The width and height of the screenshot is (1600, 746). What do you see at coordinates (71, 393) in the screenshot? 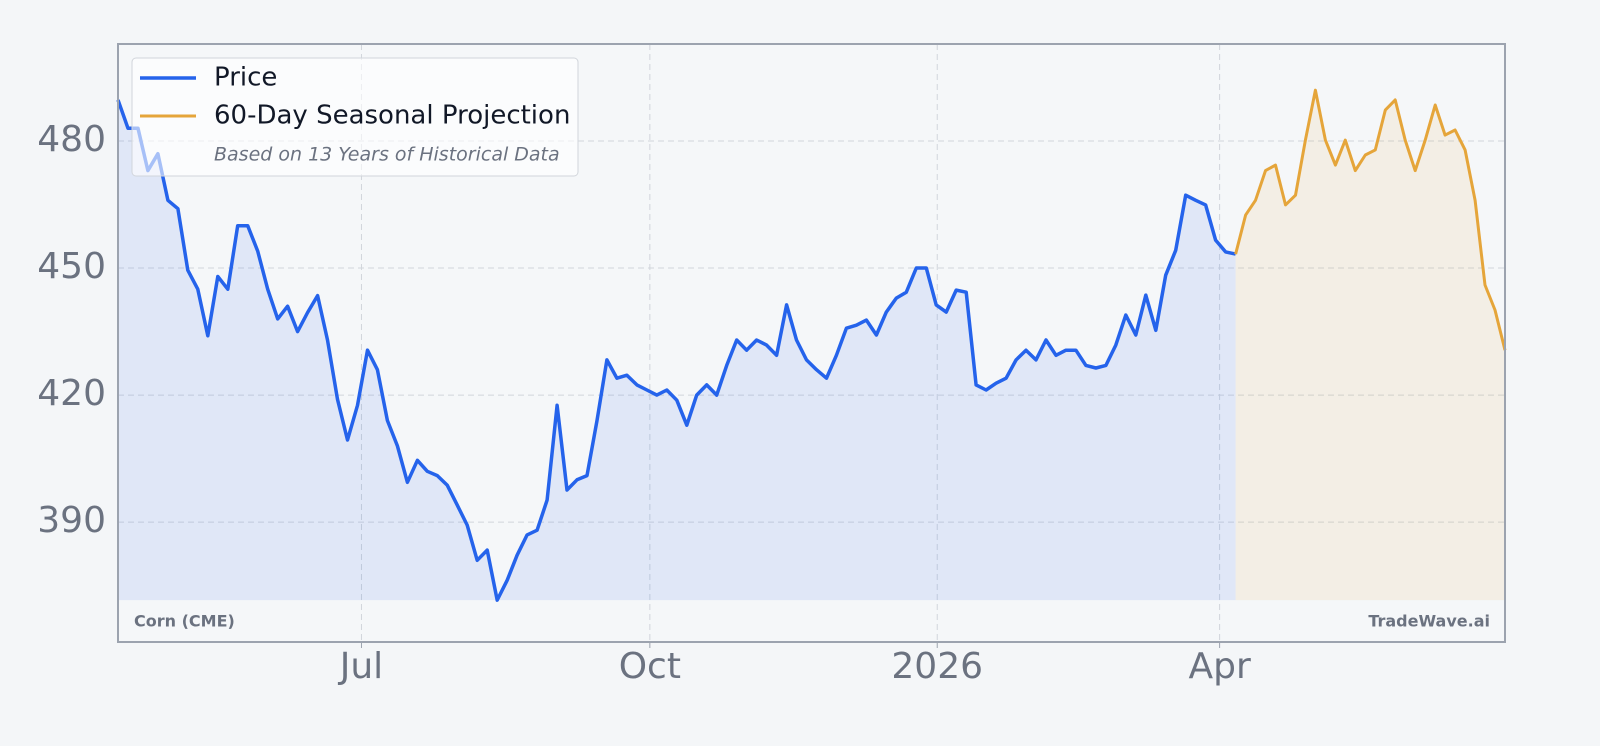
I see `y-tick-label: 420` at bounding box center [71, 393].